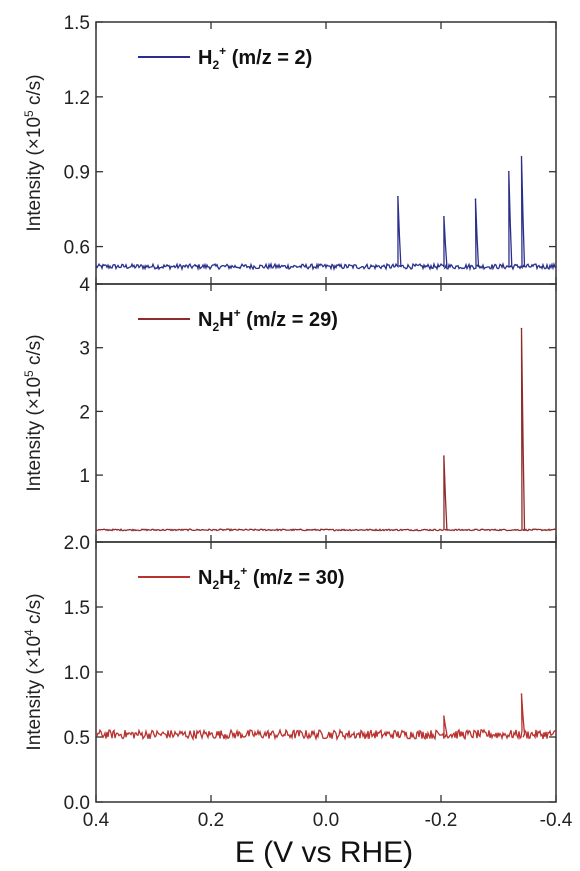 This screenshot has width=580, height=871. Describe the element at coordinates (77, 803) in the screenshot. I see `y-tick-label: 0.0` at that location.